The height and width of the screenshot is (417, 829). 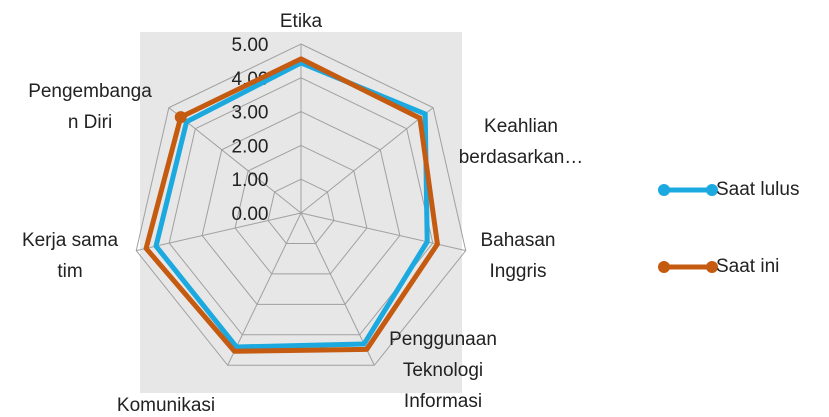 I want to click on category-label: n Diri, so click(x=90, y=122).